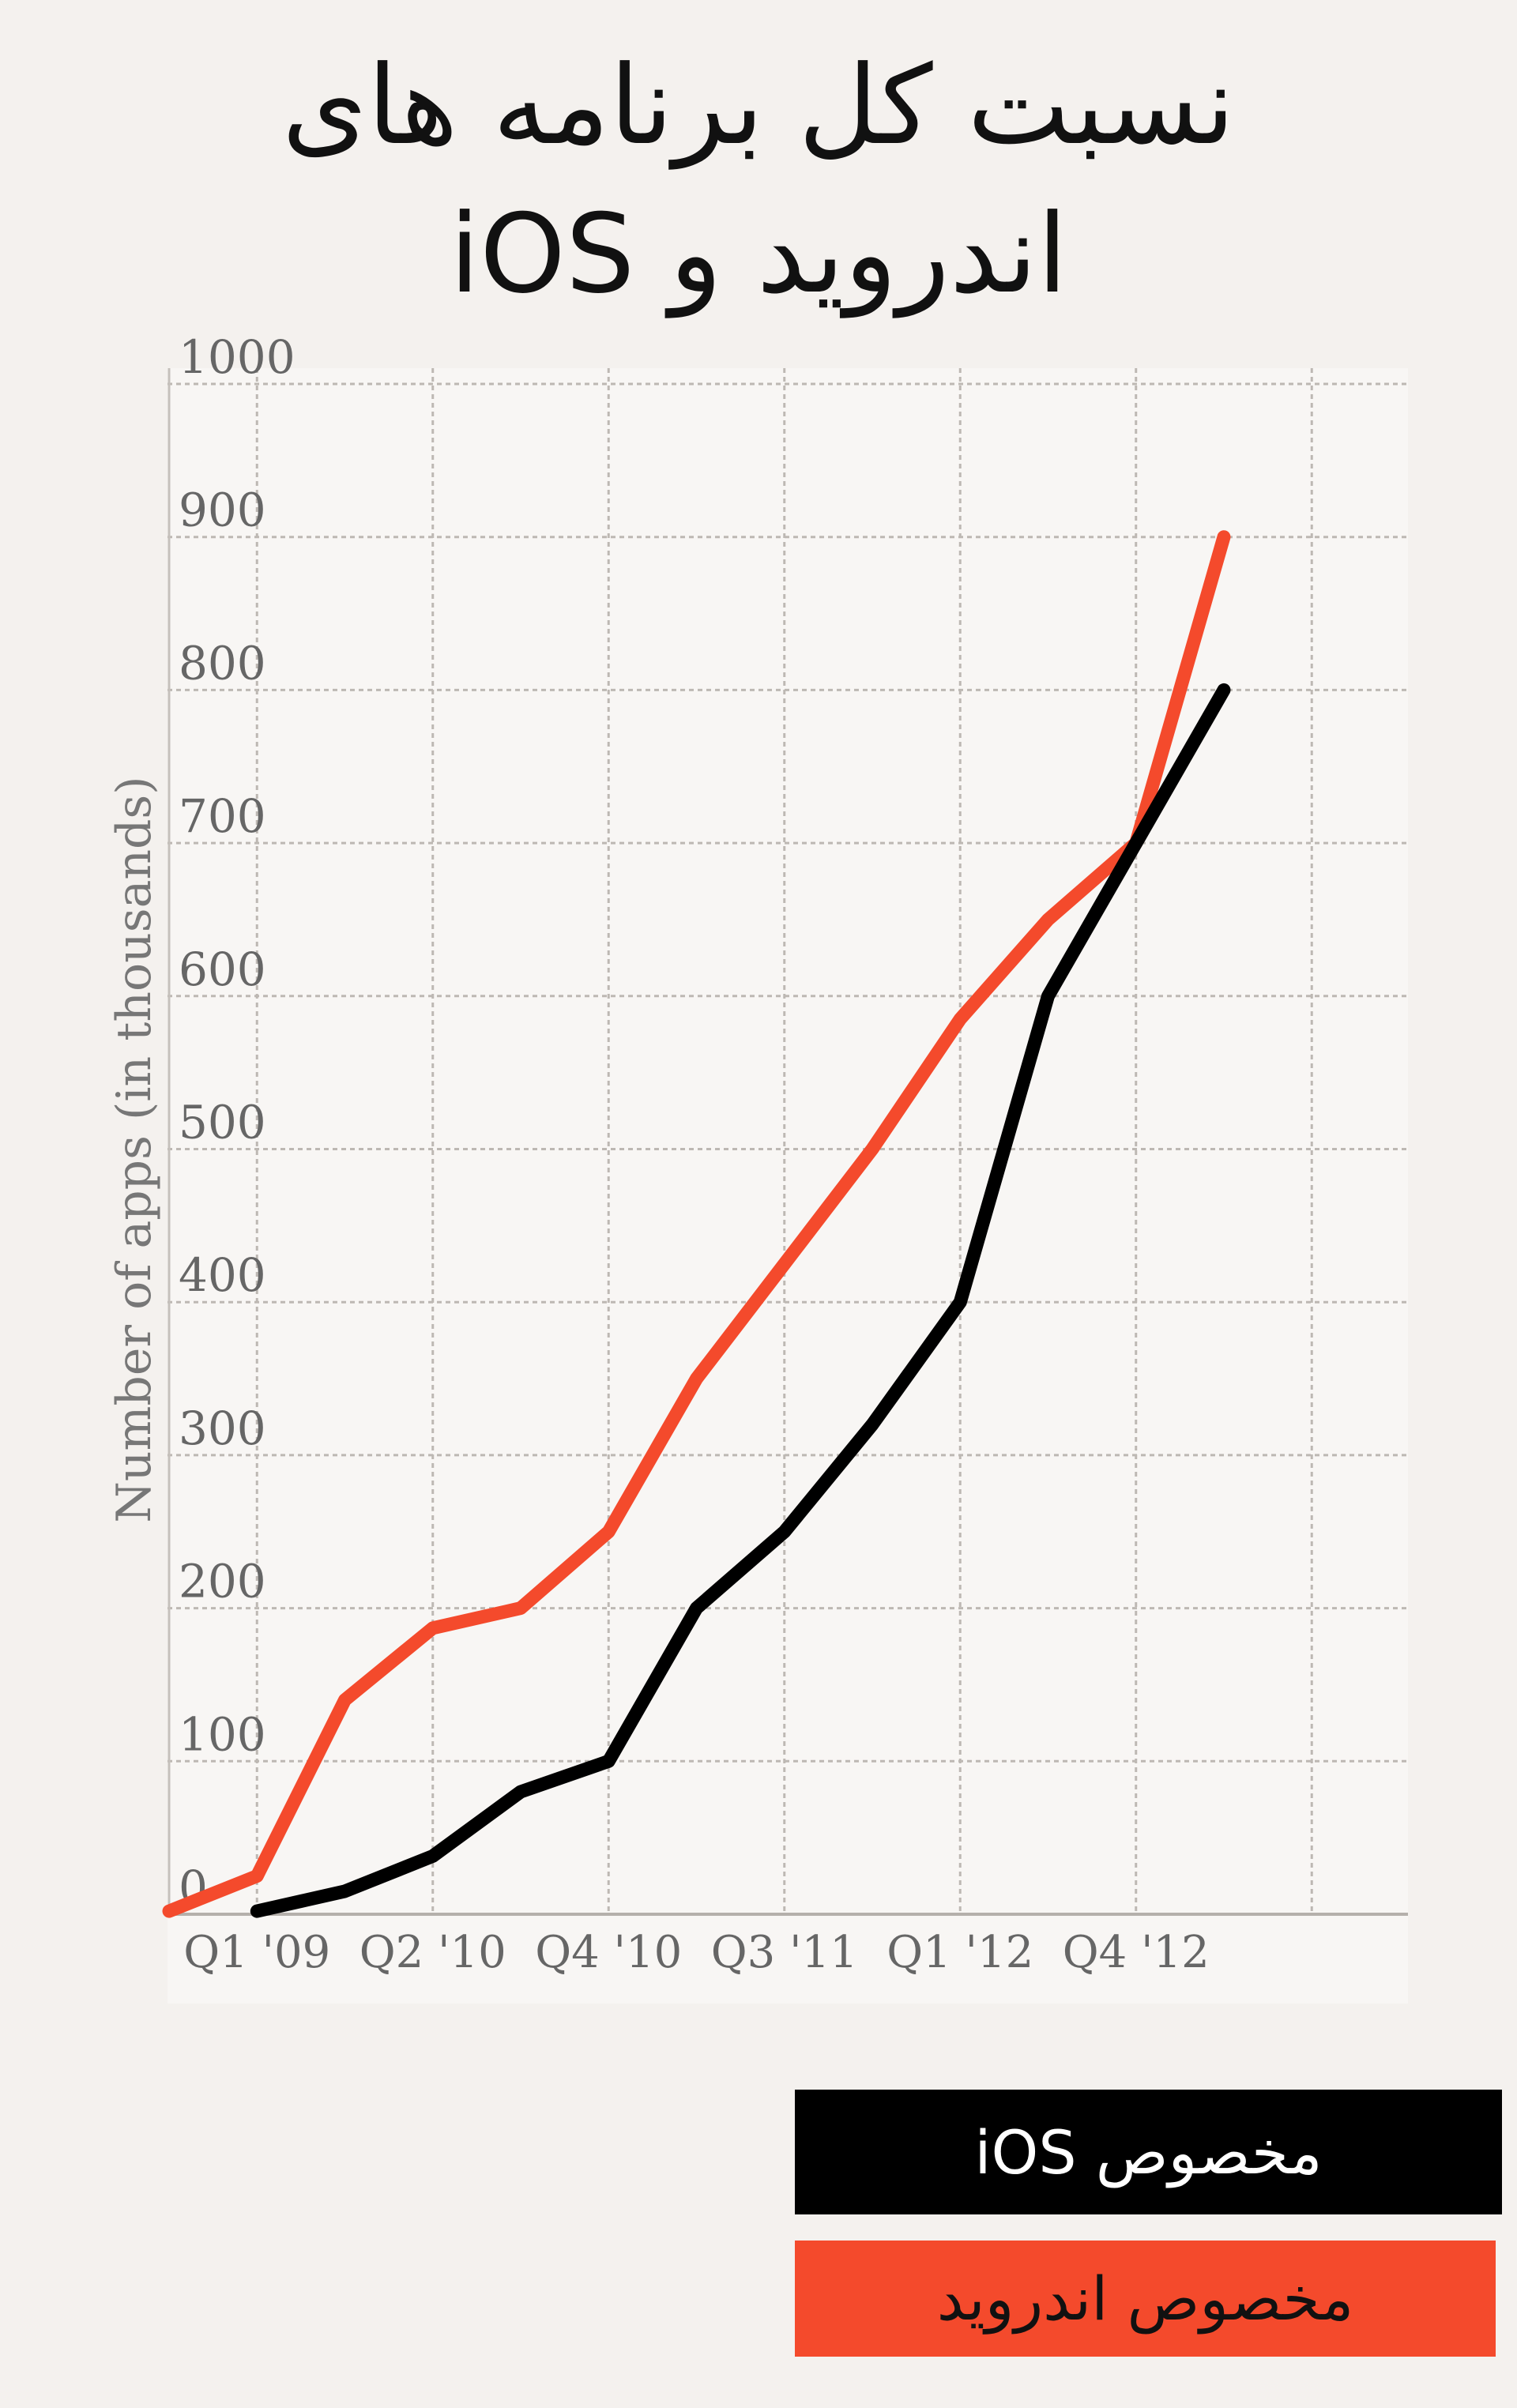 This screenshot has height=2408, width=1517. I want to click on y-tick-label: 300, so click(223, 1428).